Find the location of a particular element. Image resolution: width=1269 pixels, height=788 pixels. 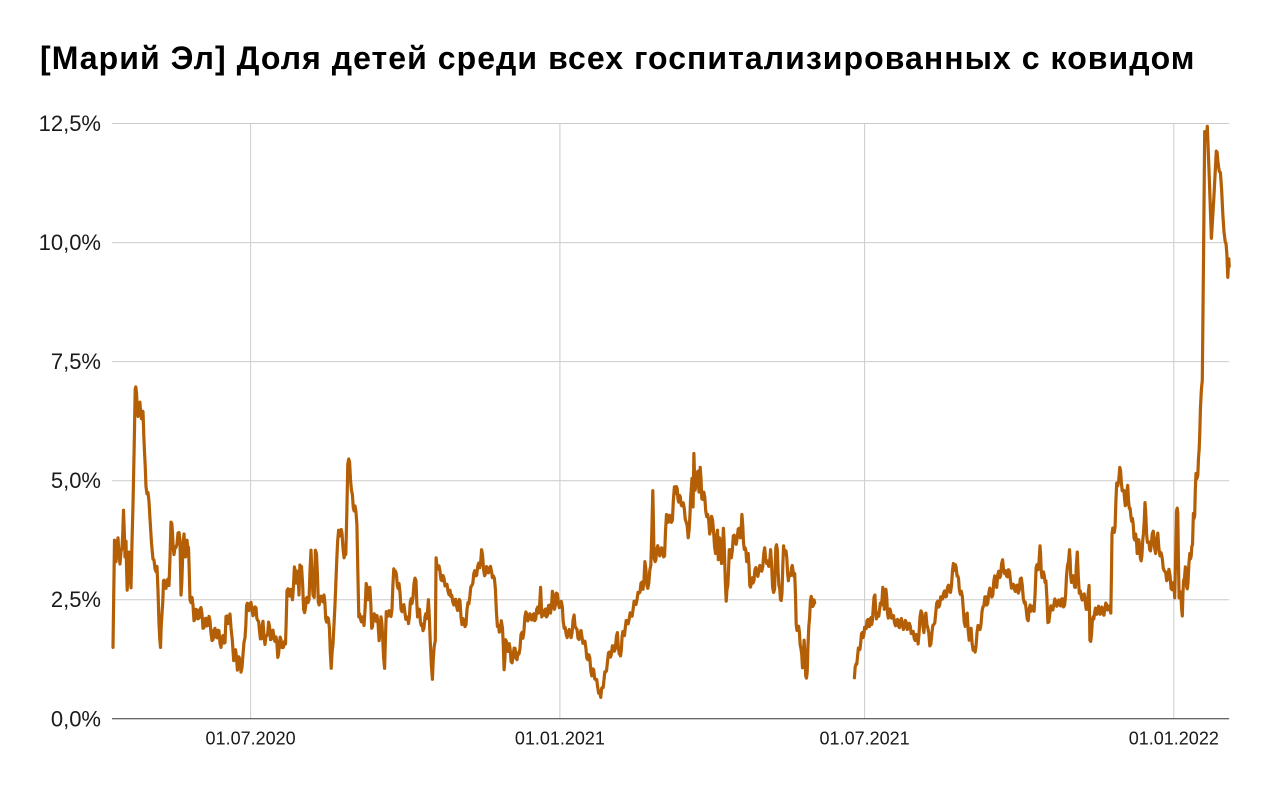

svg-text: 7,5% is located at coordinates (76, 361).